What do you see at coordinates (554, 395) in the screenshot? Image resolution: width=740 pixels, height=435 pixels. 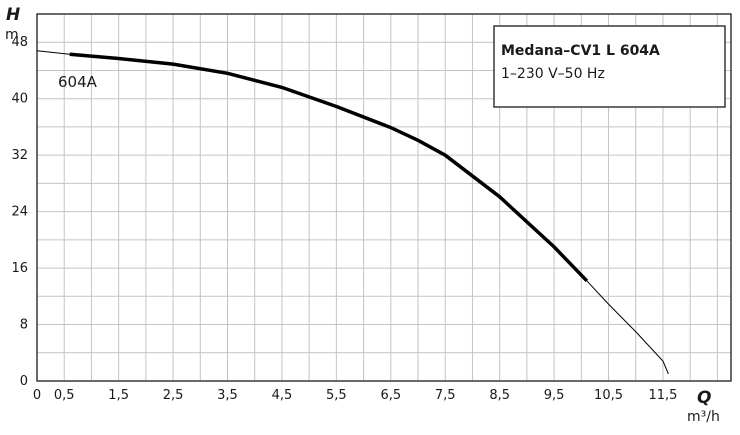 I see `x-tick-label: 9,5` at bounding box center [554, 395].